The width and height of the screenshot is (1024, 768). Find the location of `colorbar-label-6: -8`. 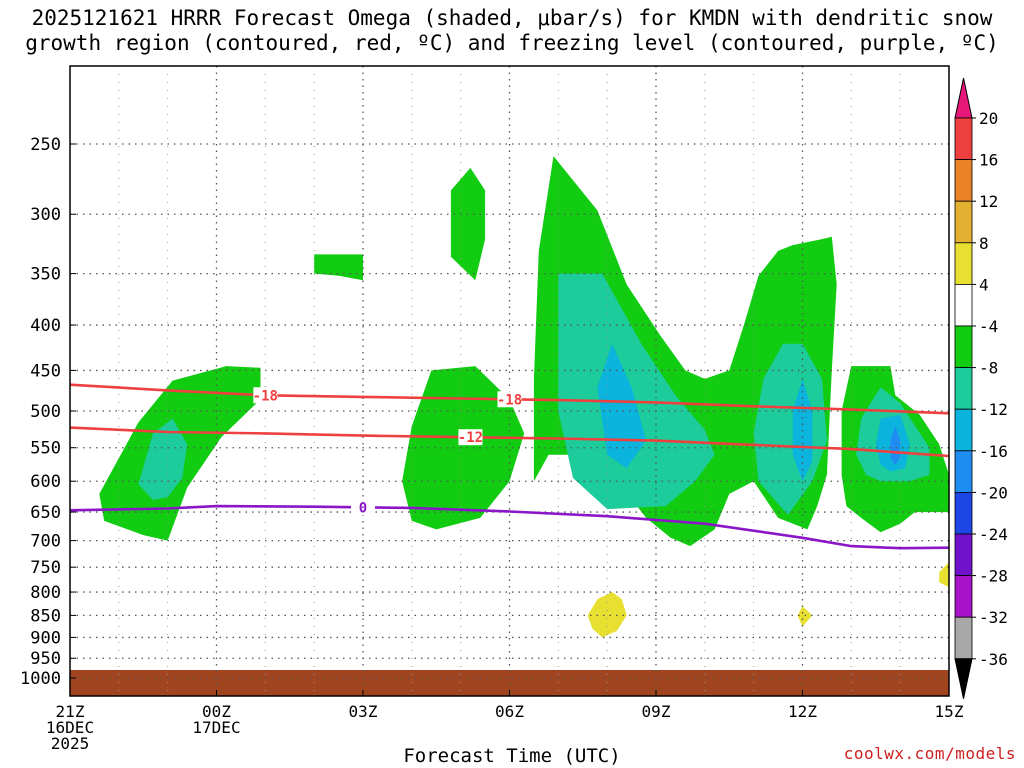

colorbar-label-6: -8 is located at coordinates (988, 368).